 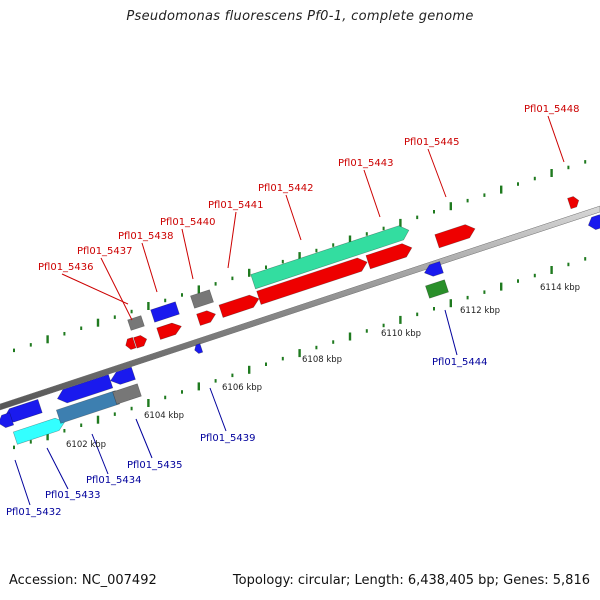 What do you see at coordinates (286, 188) in the screenshot?
I see `gene-label-pfl01-5442: Pfl01_5442` at bounding box center [286, 188].